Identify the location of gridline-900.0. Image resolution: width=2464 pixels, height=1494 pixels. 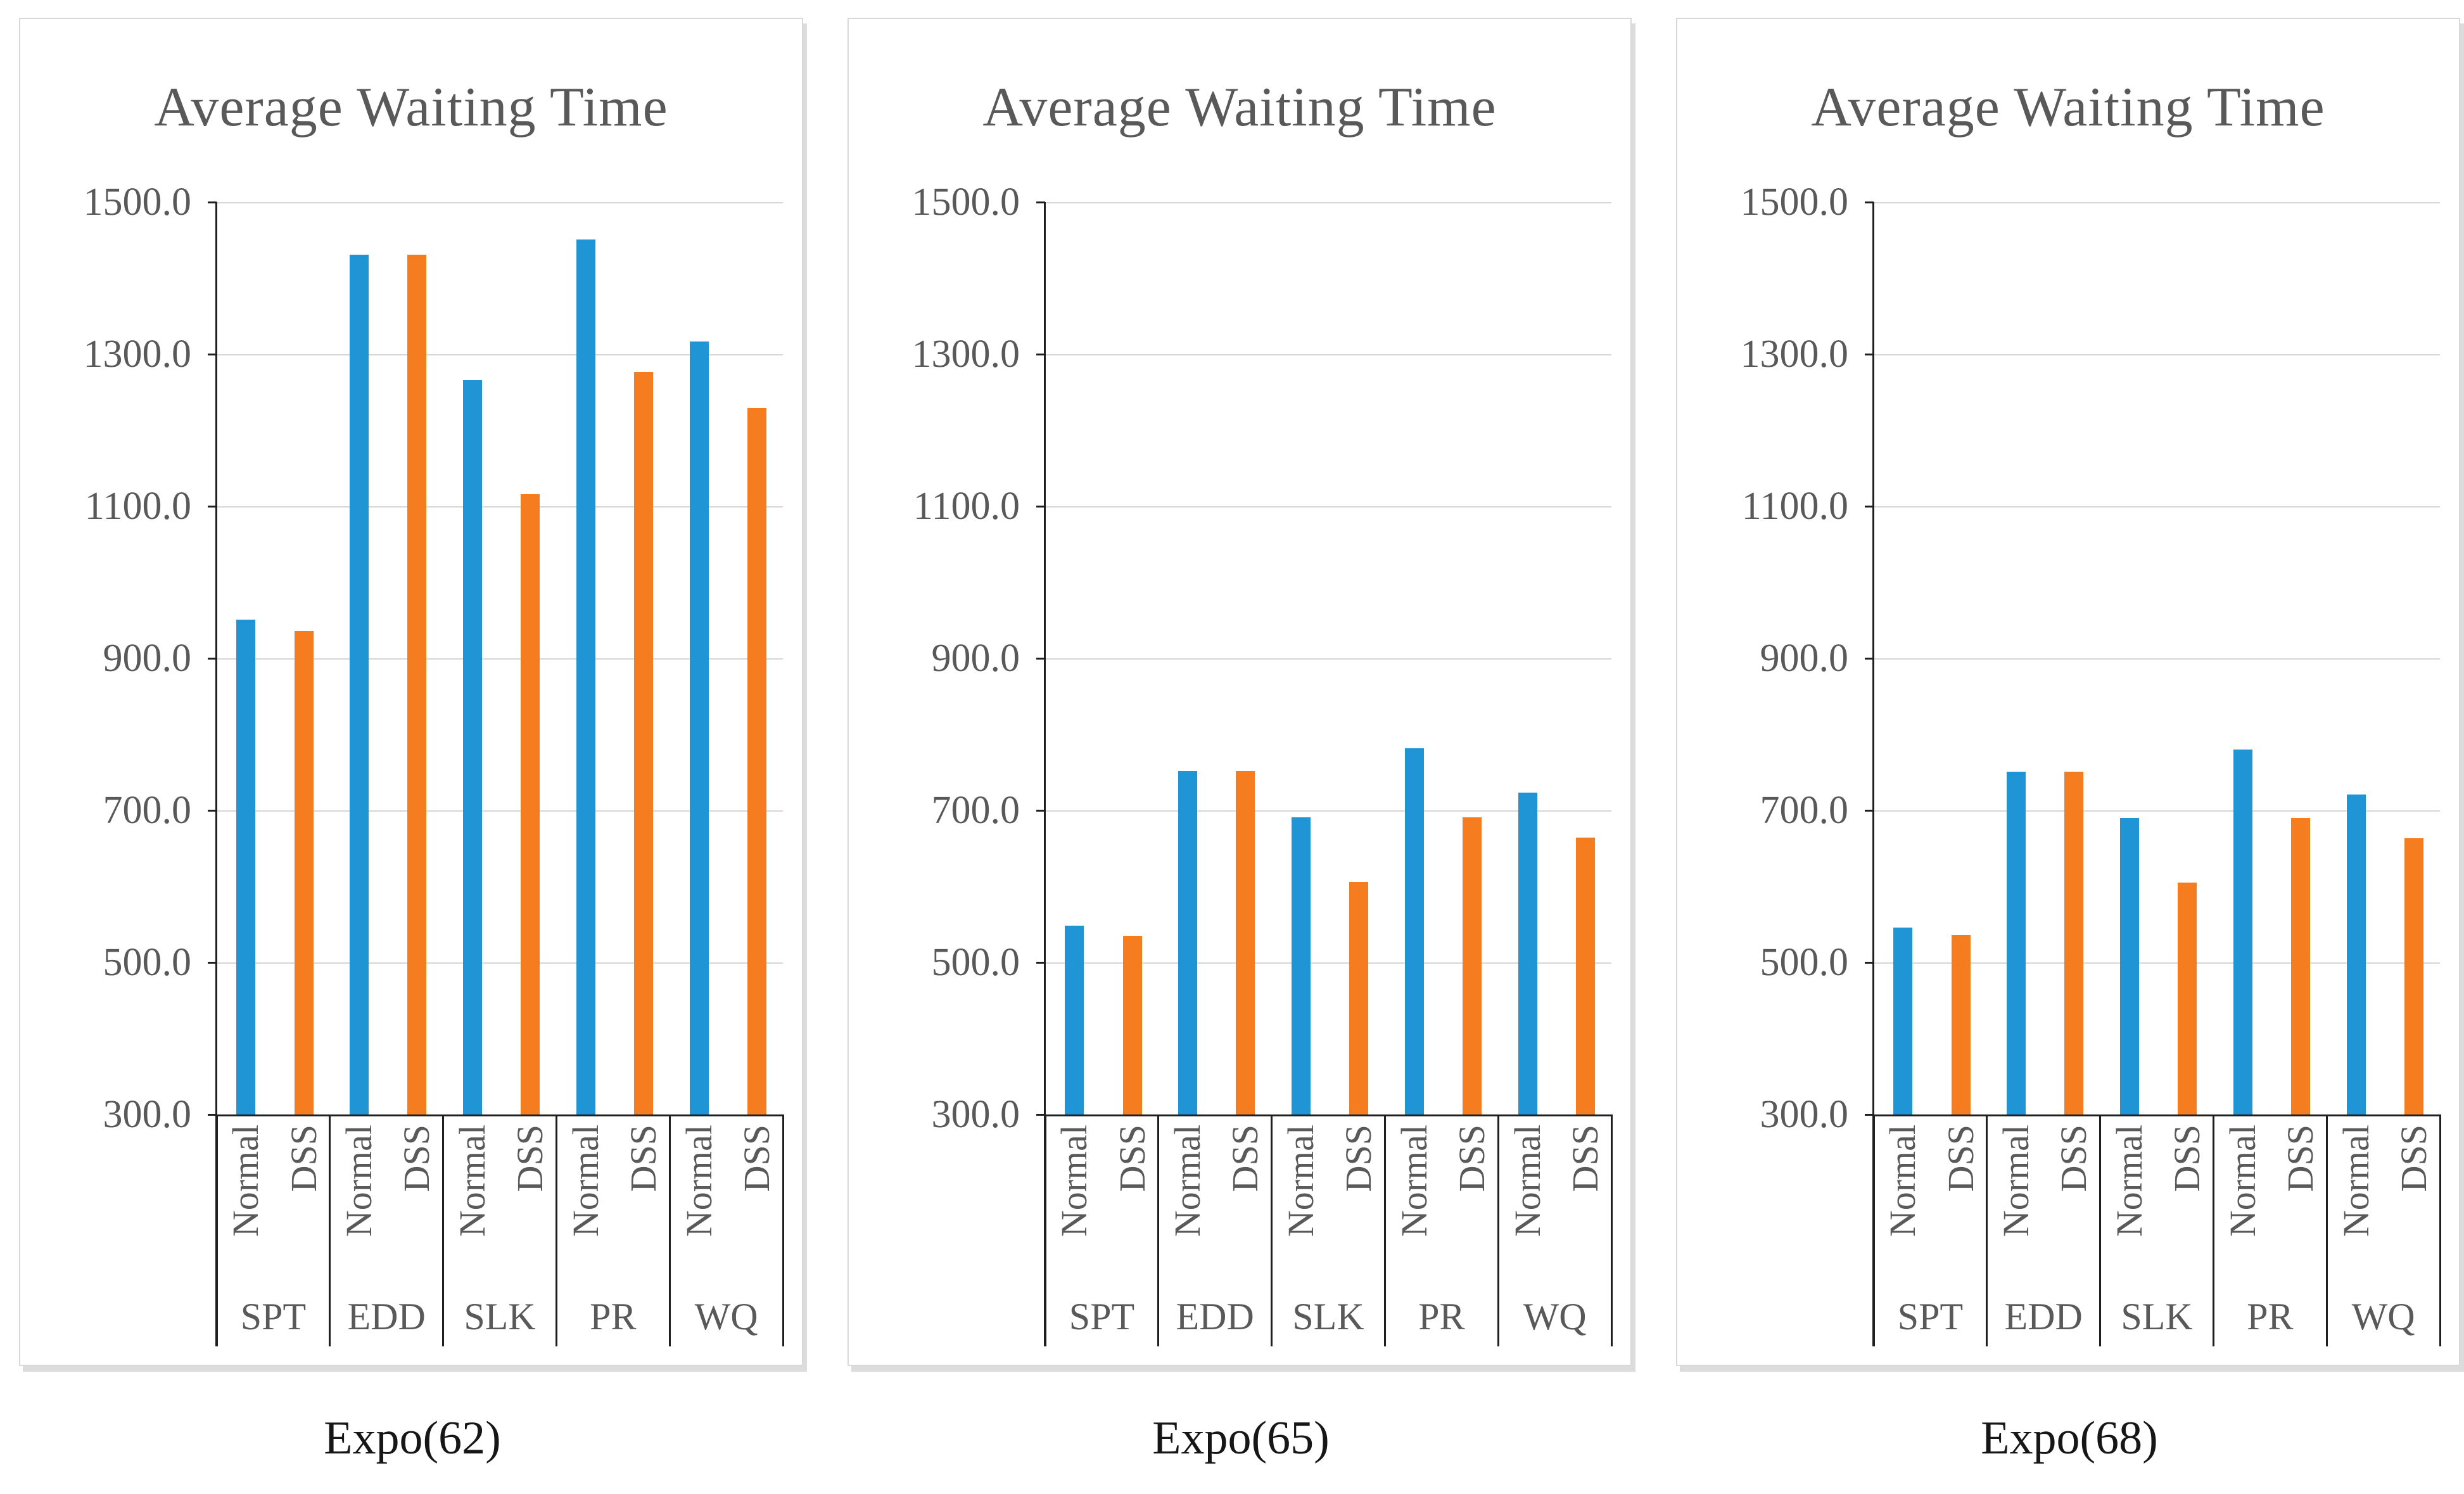
(500, 659).